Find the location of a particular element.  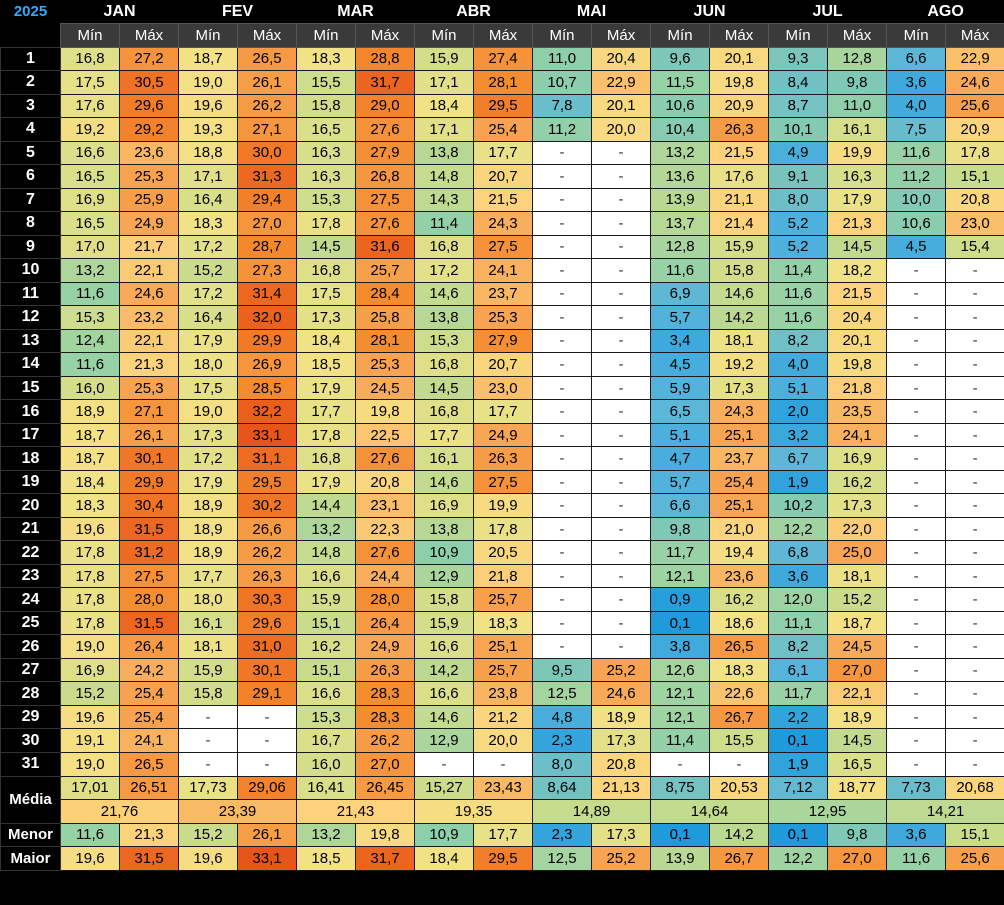

max-cell: 28,4 is located at coordinates (385, 294).